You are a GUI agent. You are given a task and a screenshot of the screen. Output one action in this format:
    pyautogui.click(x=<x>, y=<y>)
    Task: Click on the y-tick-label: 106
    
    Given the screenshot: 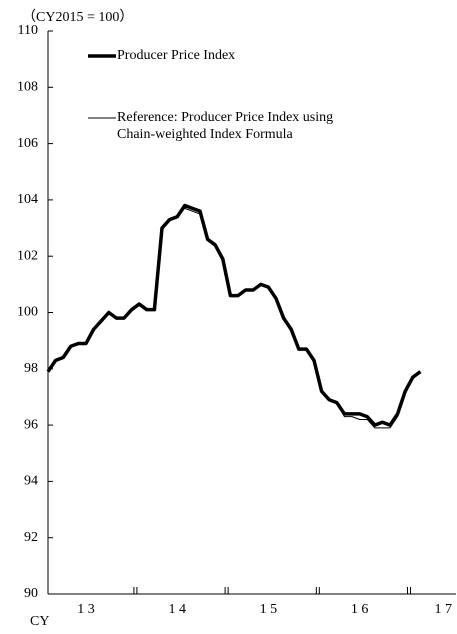 What is the action you would take?
    pyautogui.click(x=27, y=143)
    